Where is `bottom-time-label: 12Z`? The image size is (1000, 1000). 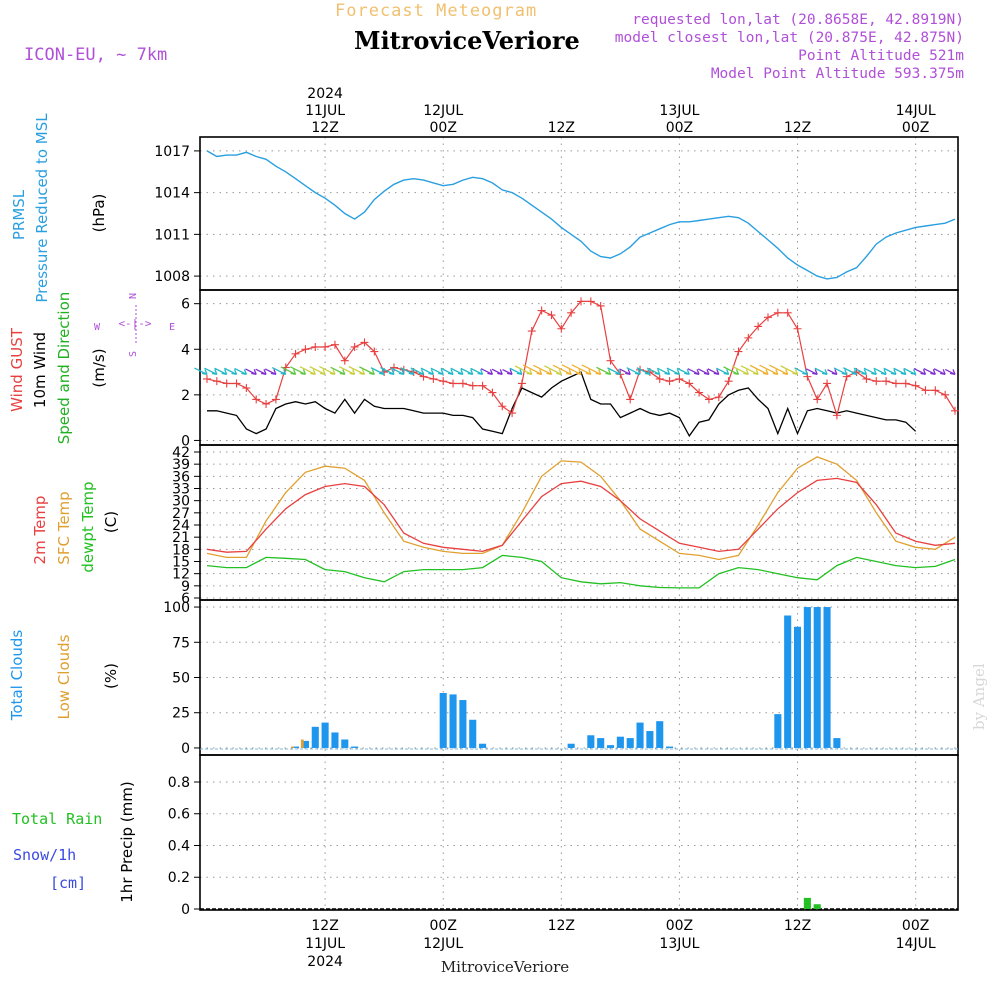 bottom-time-label: 12Z is located at coordinates (324, 926).